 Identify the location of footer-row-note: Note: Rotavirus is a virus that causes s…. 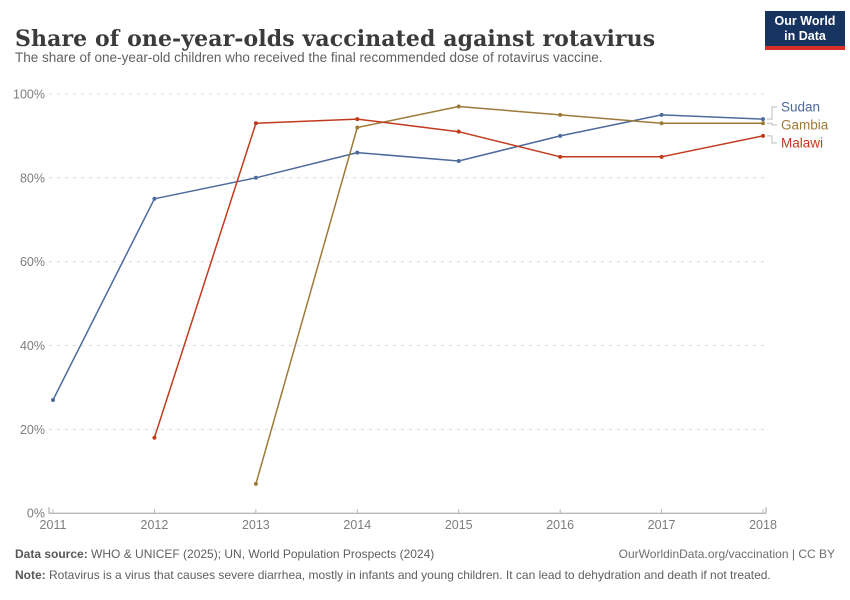
(425, 575).